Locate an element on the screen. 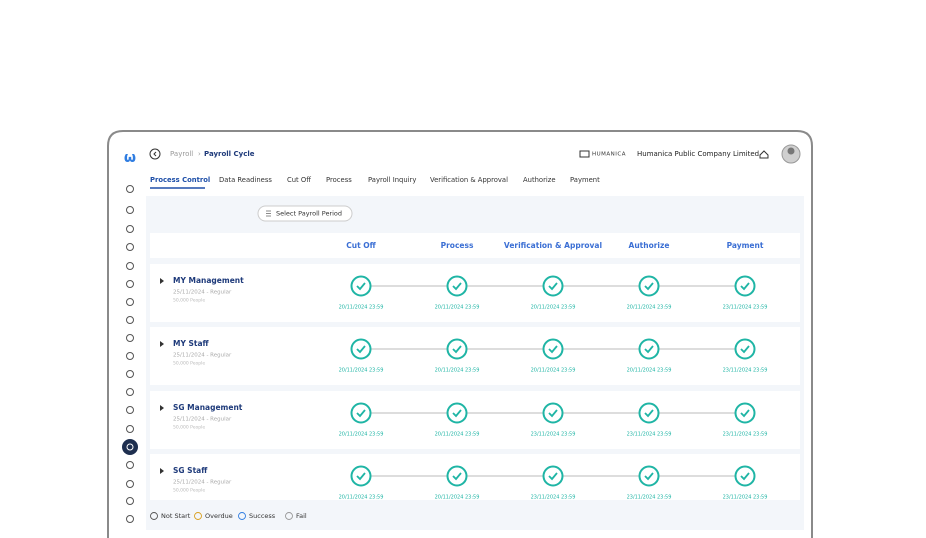 The height and width of the screenshot is (538, 926). tab: Payroll Inquiry is located at coordinates (392, 180).